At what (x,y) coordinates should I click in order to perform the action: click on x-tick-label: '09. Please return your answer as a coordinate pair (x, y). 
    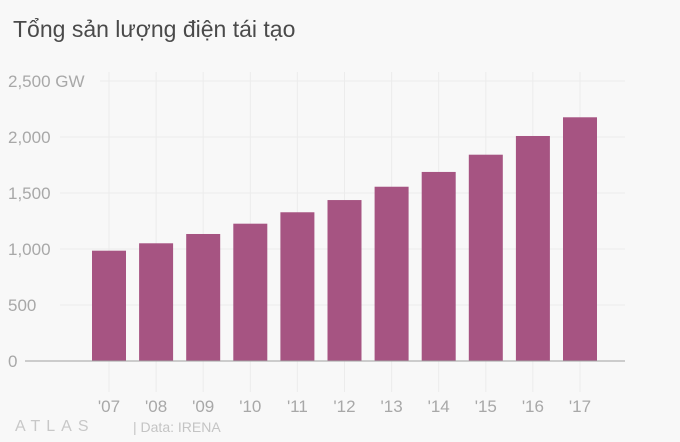
    Looking at the image, I should click on (203, 406).